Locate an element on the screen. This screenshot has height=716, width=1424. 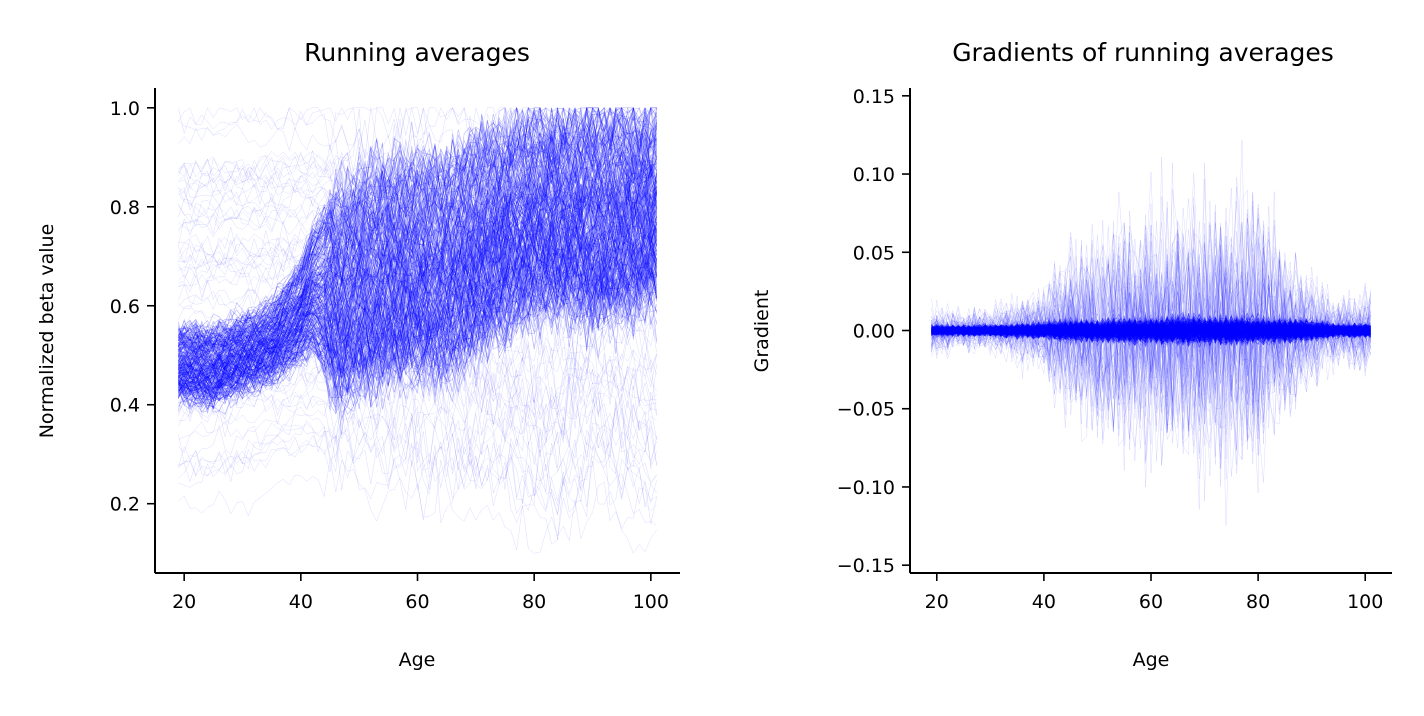
y-tick-label: 0.15 is located at coordinates (874, 97).